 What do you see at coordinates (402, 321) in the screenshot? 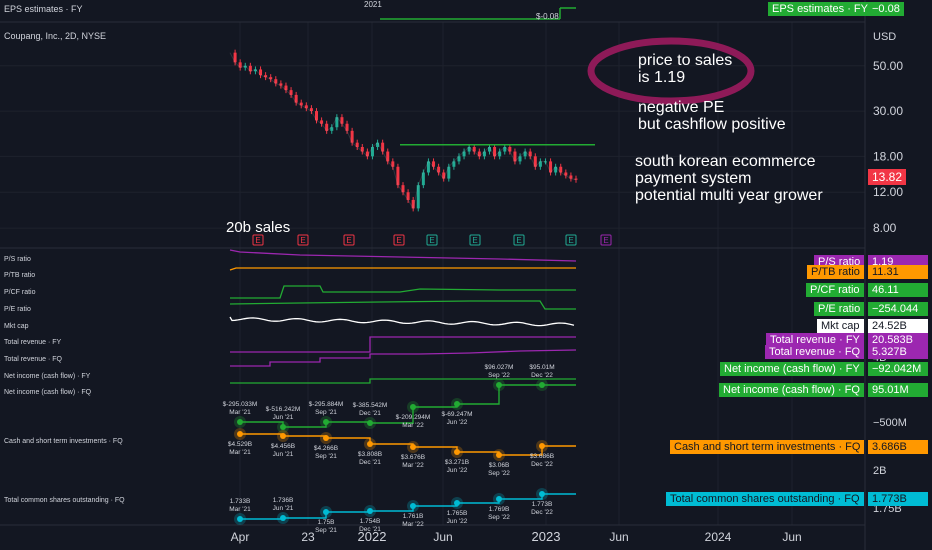
I see `mkt-cap-line` at bounding box center [402, 321].